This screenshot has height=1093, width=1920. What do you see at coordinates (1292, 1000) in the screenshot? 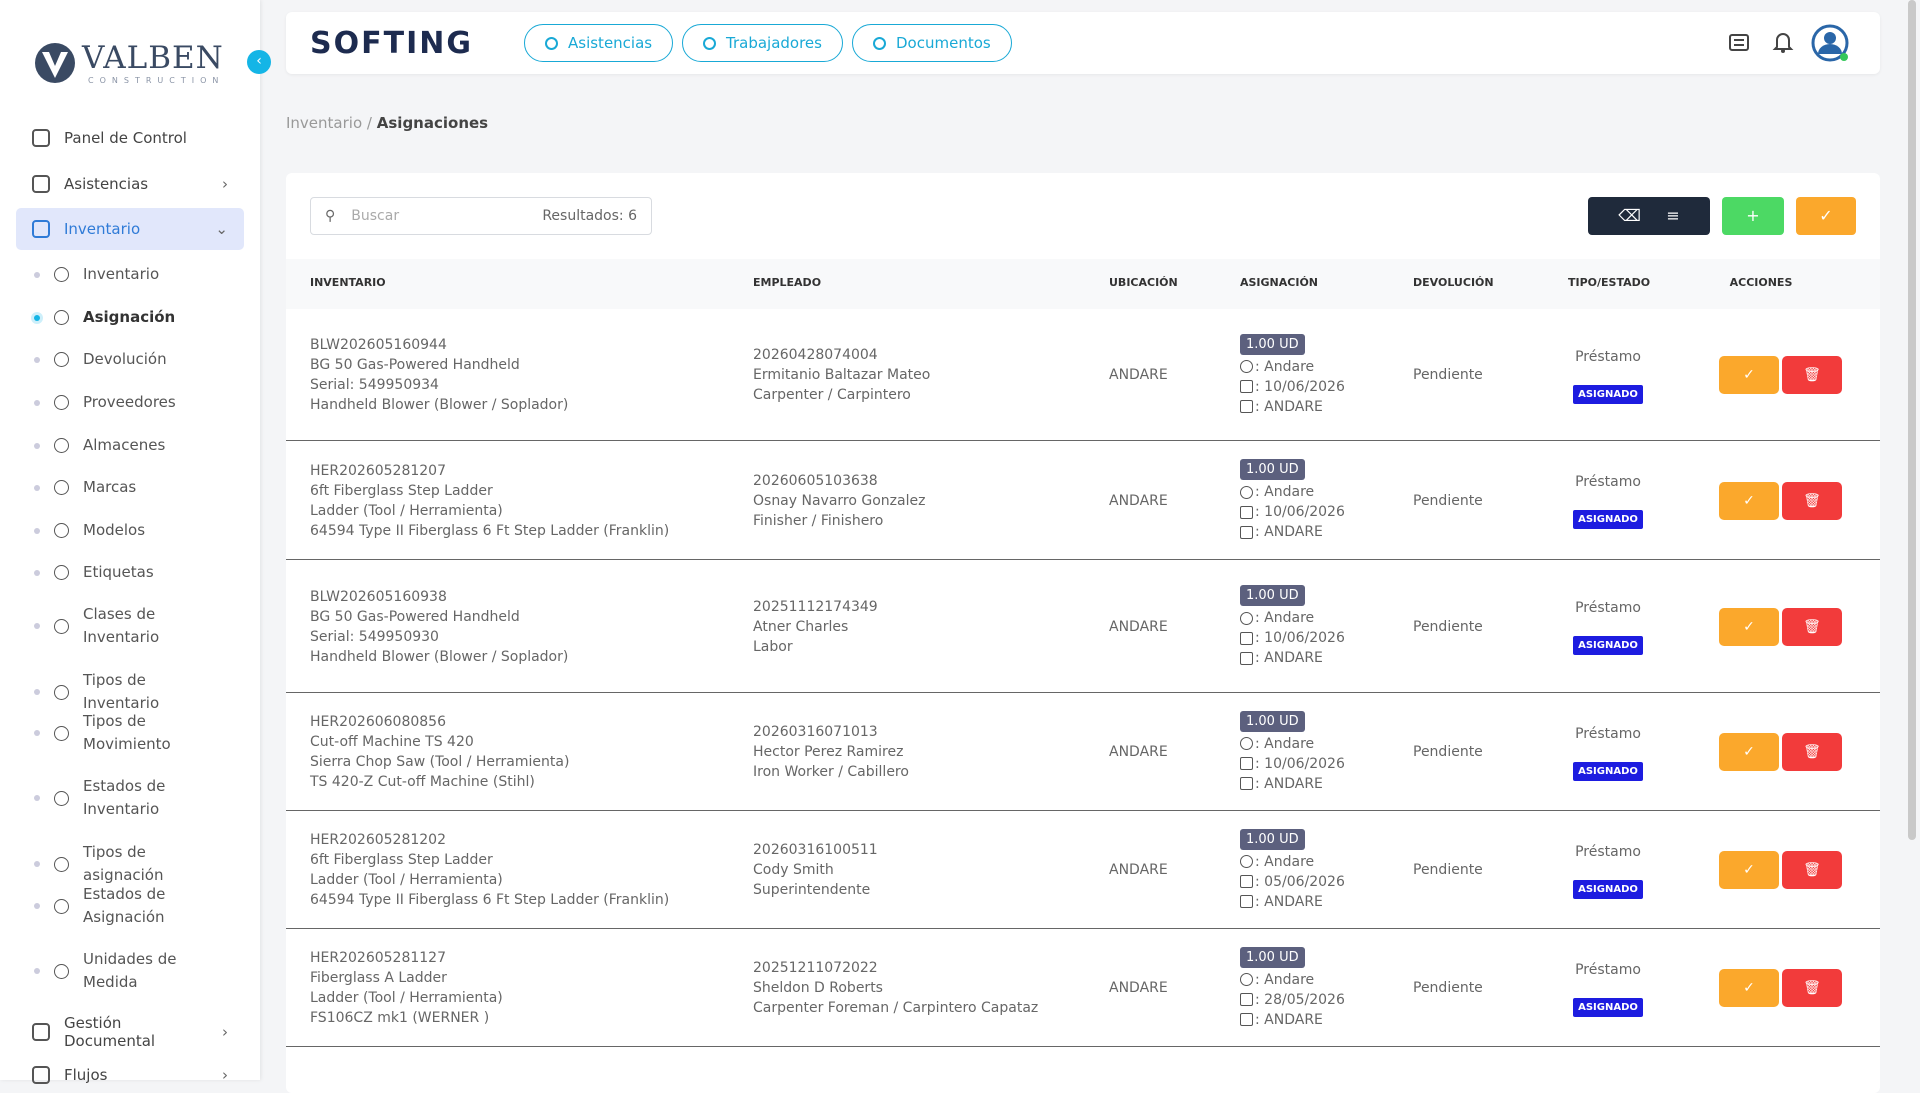
I see `assignment-fecha: : 28/05/2026` at bounding box center [1292, 1000].